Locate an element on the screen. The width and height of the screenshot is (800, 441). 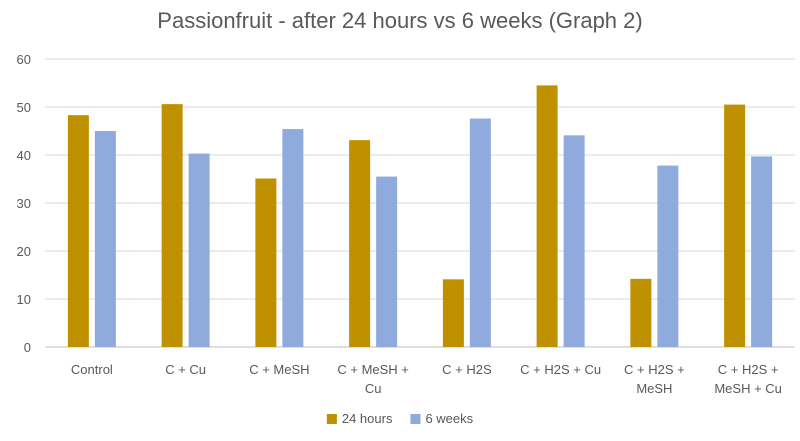
legend: 24 hours 6 weeks is located at coordinates (400, 418).